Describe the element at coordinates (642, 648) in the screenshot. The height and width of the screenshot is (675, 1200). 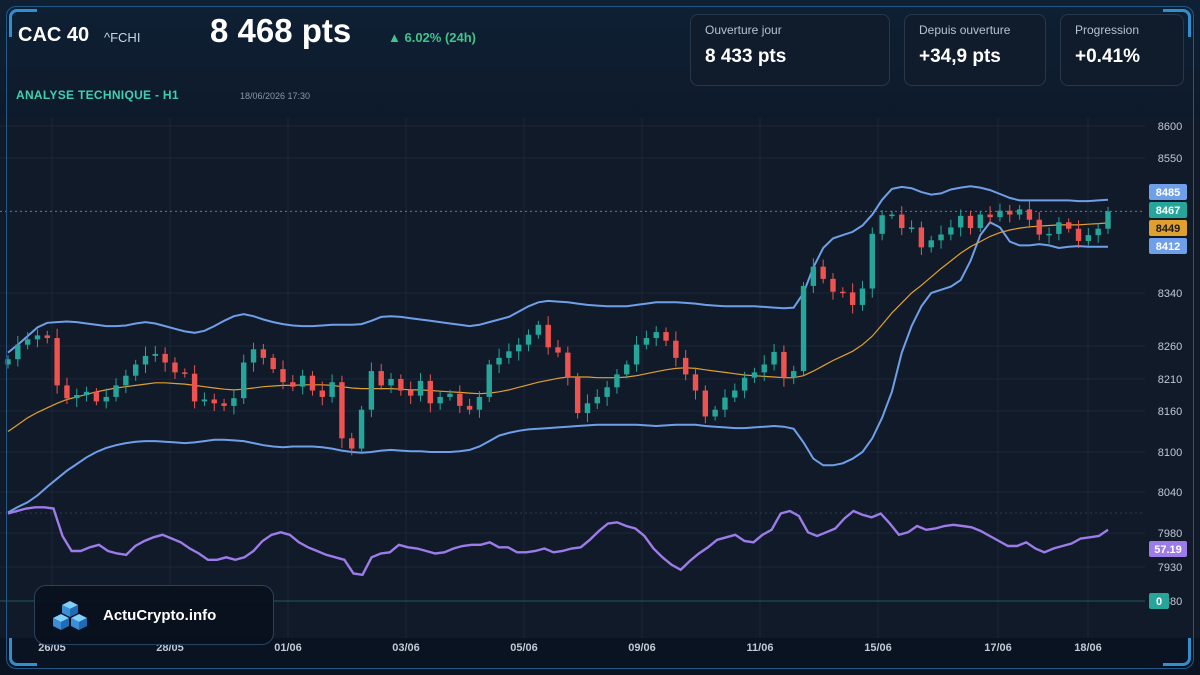
I see `x-tick-label: 09/06` at that location.